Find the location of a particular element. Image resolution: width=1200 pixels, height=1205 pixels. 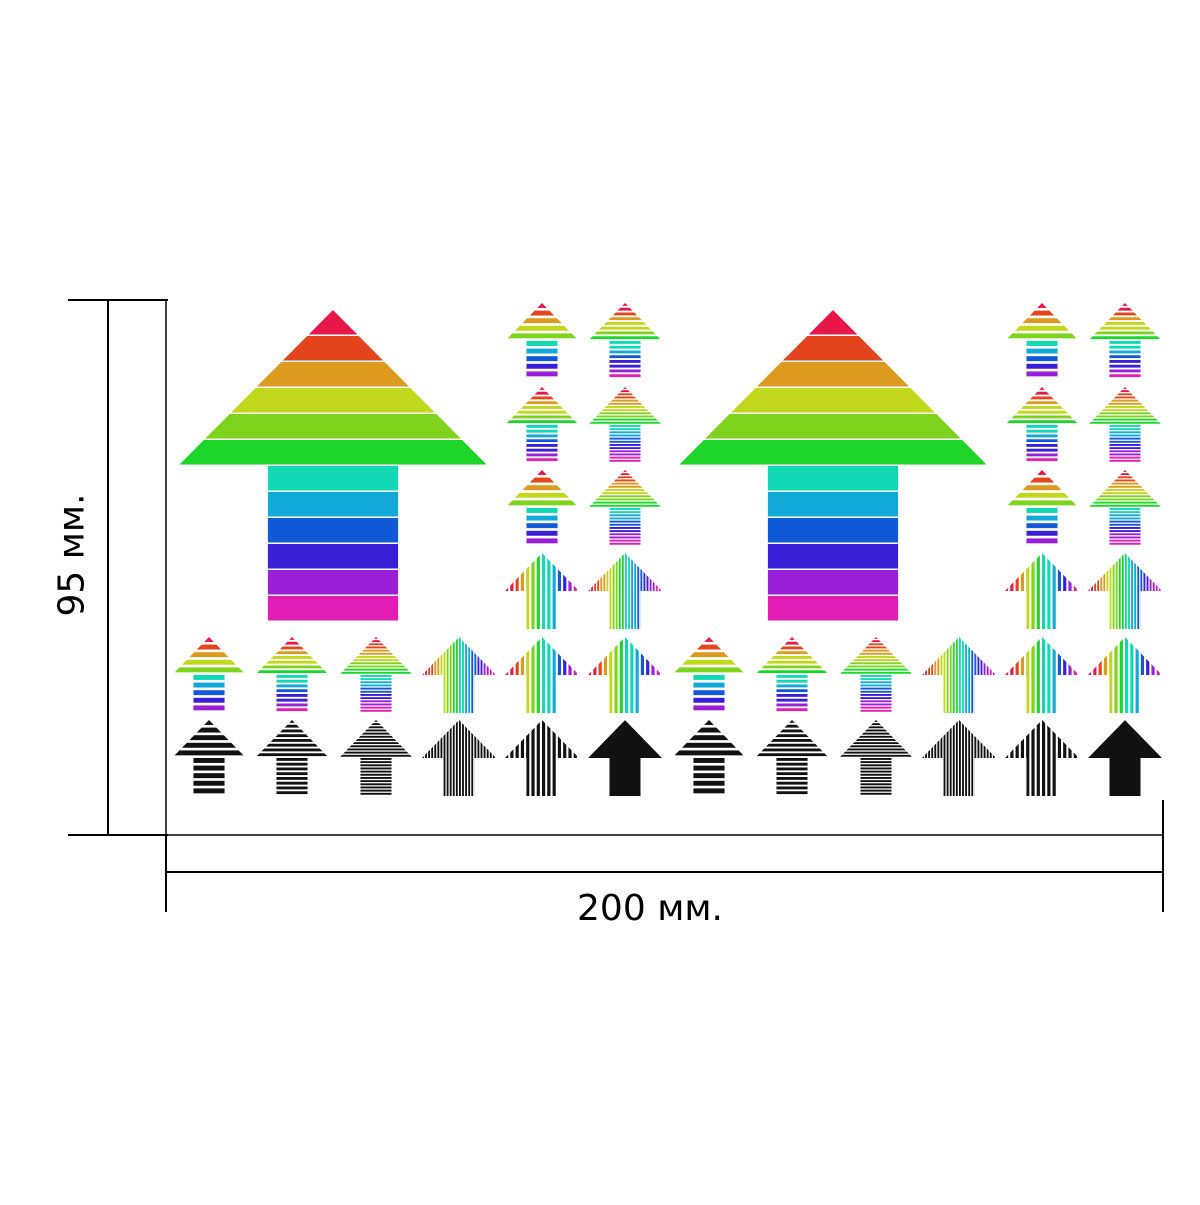

small-arrow-block2-r2-c1 is located at coordinates (1042, 424).